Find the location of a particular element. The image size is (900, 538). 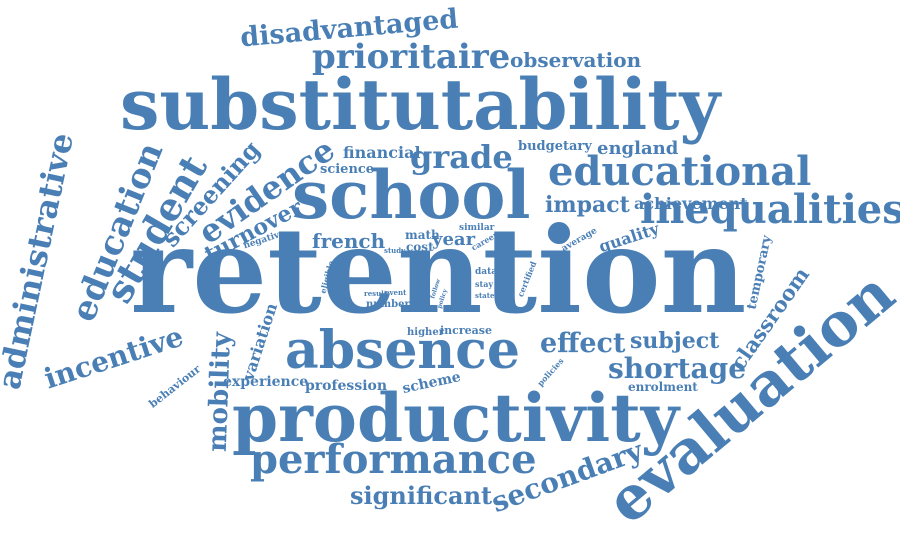

word-french: french is located at coordinates (349, 241).